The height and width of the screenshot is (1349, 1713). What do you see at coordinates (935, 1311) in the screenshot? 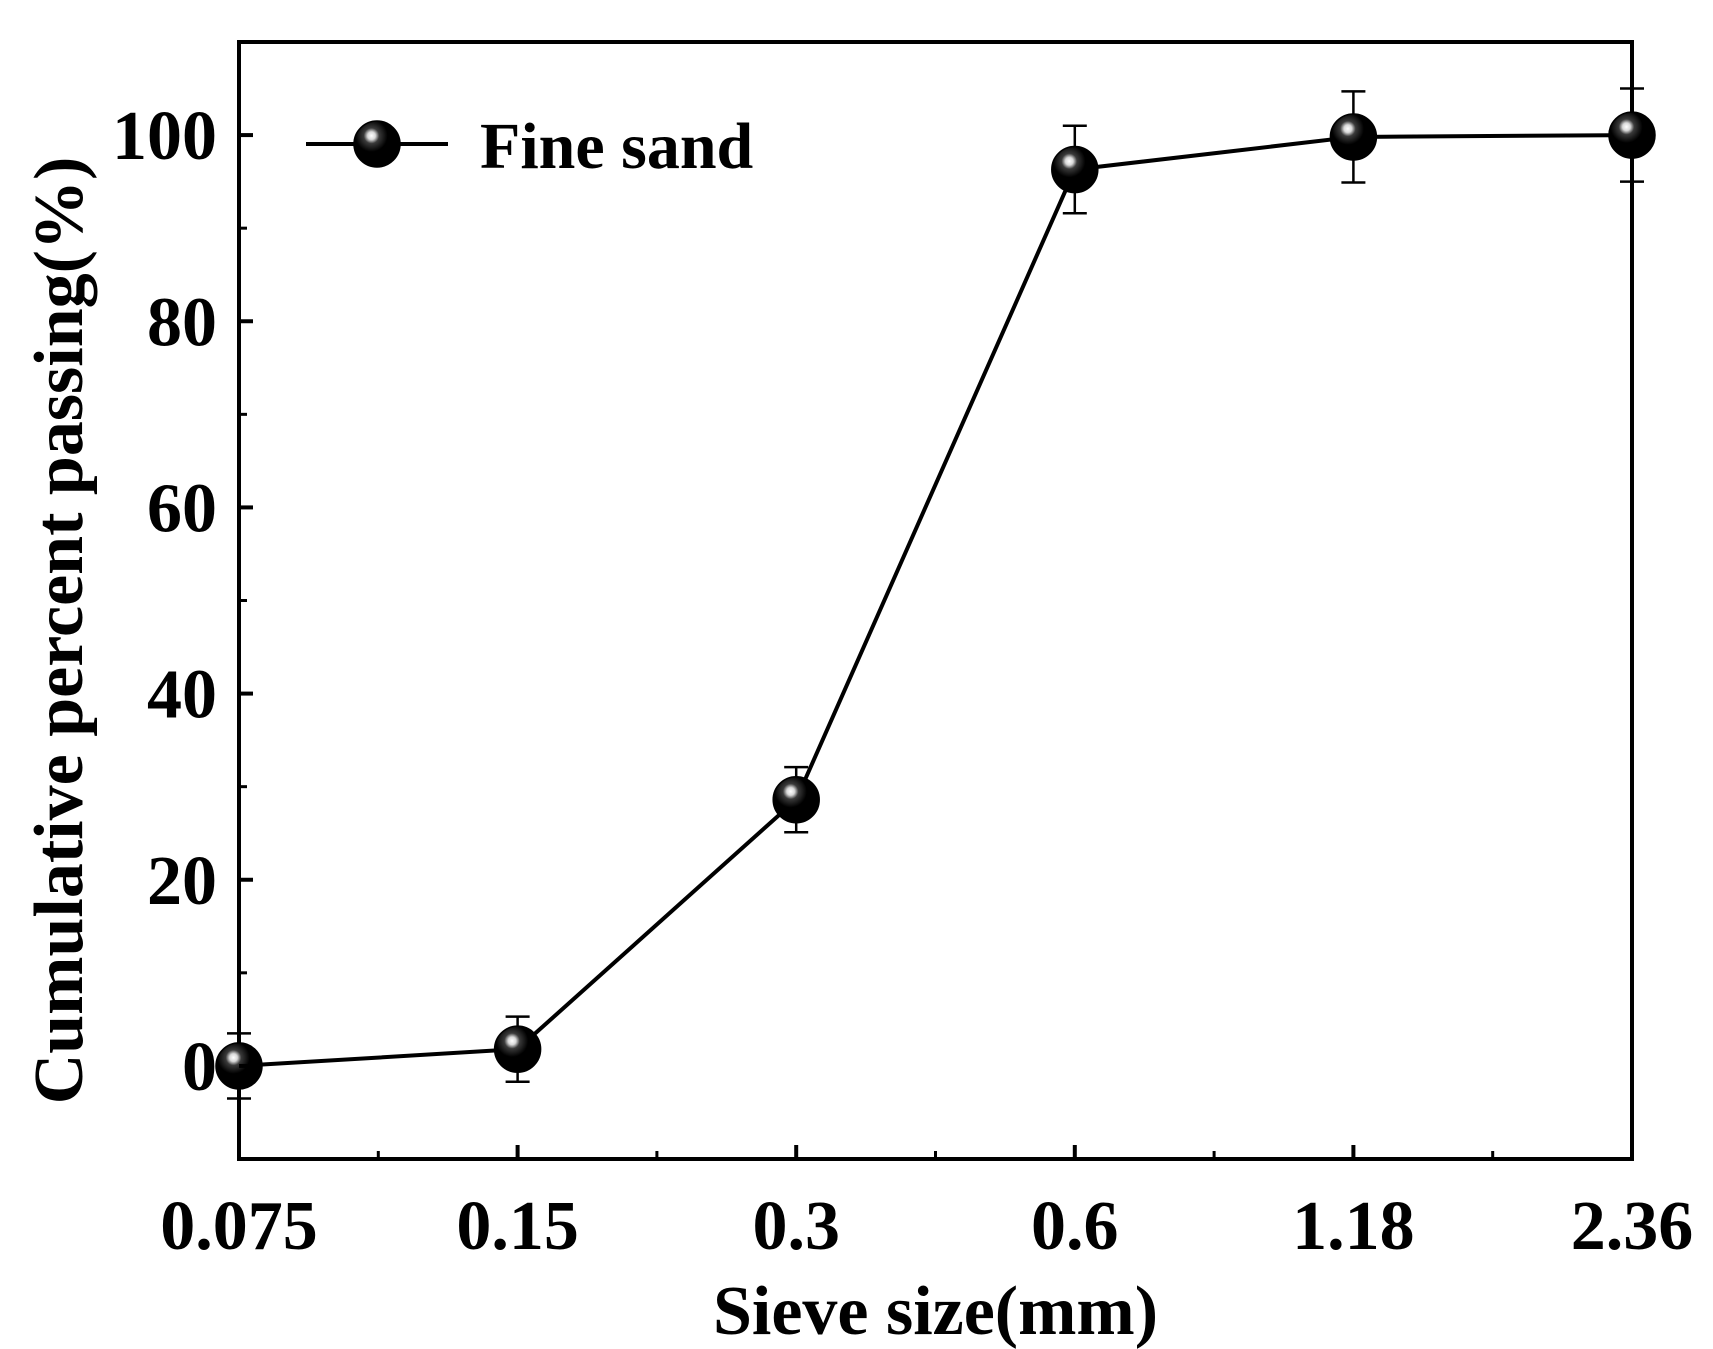
I see `x-axis-title: Sieve size(mm)` at bounding box center [935, 1311].